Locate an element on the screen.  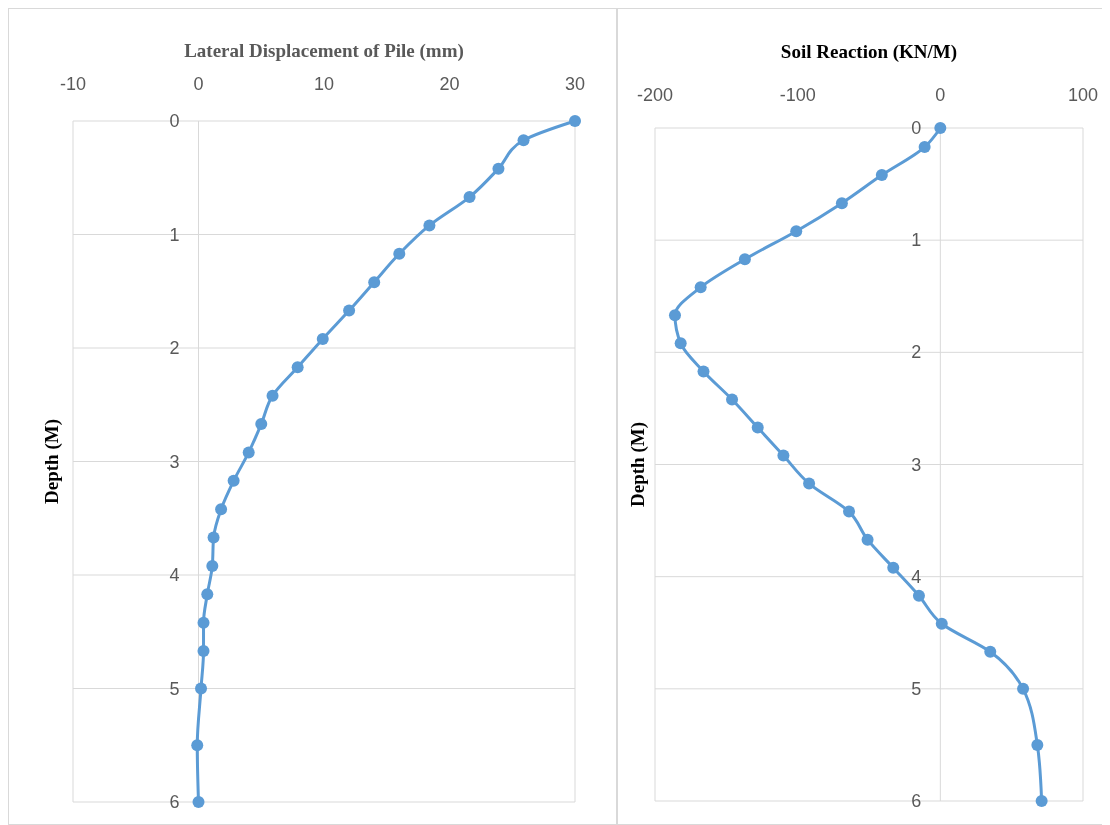
x-tick-label: 30 is located at coordinates (575, 84).